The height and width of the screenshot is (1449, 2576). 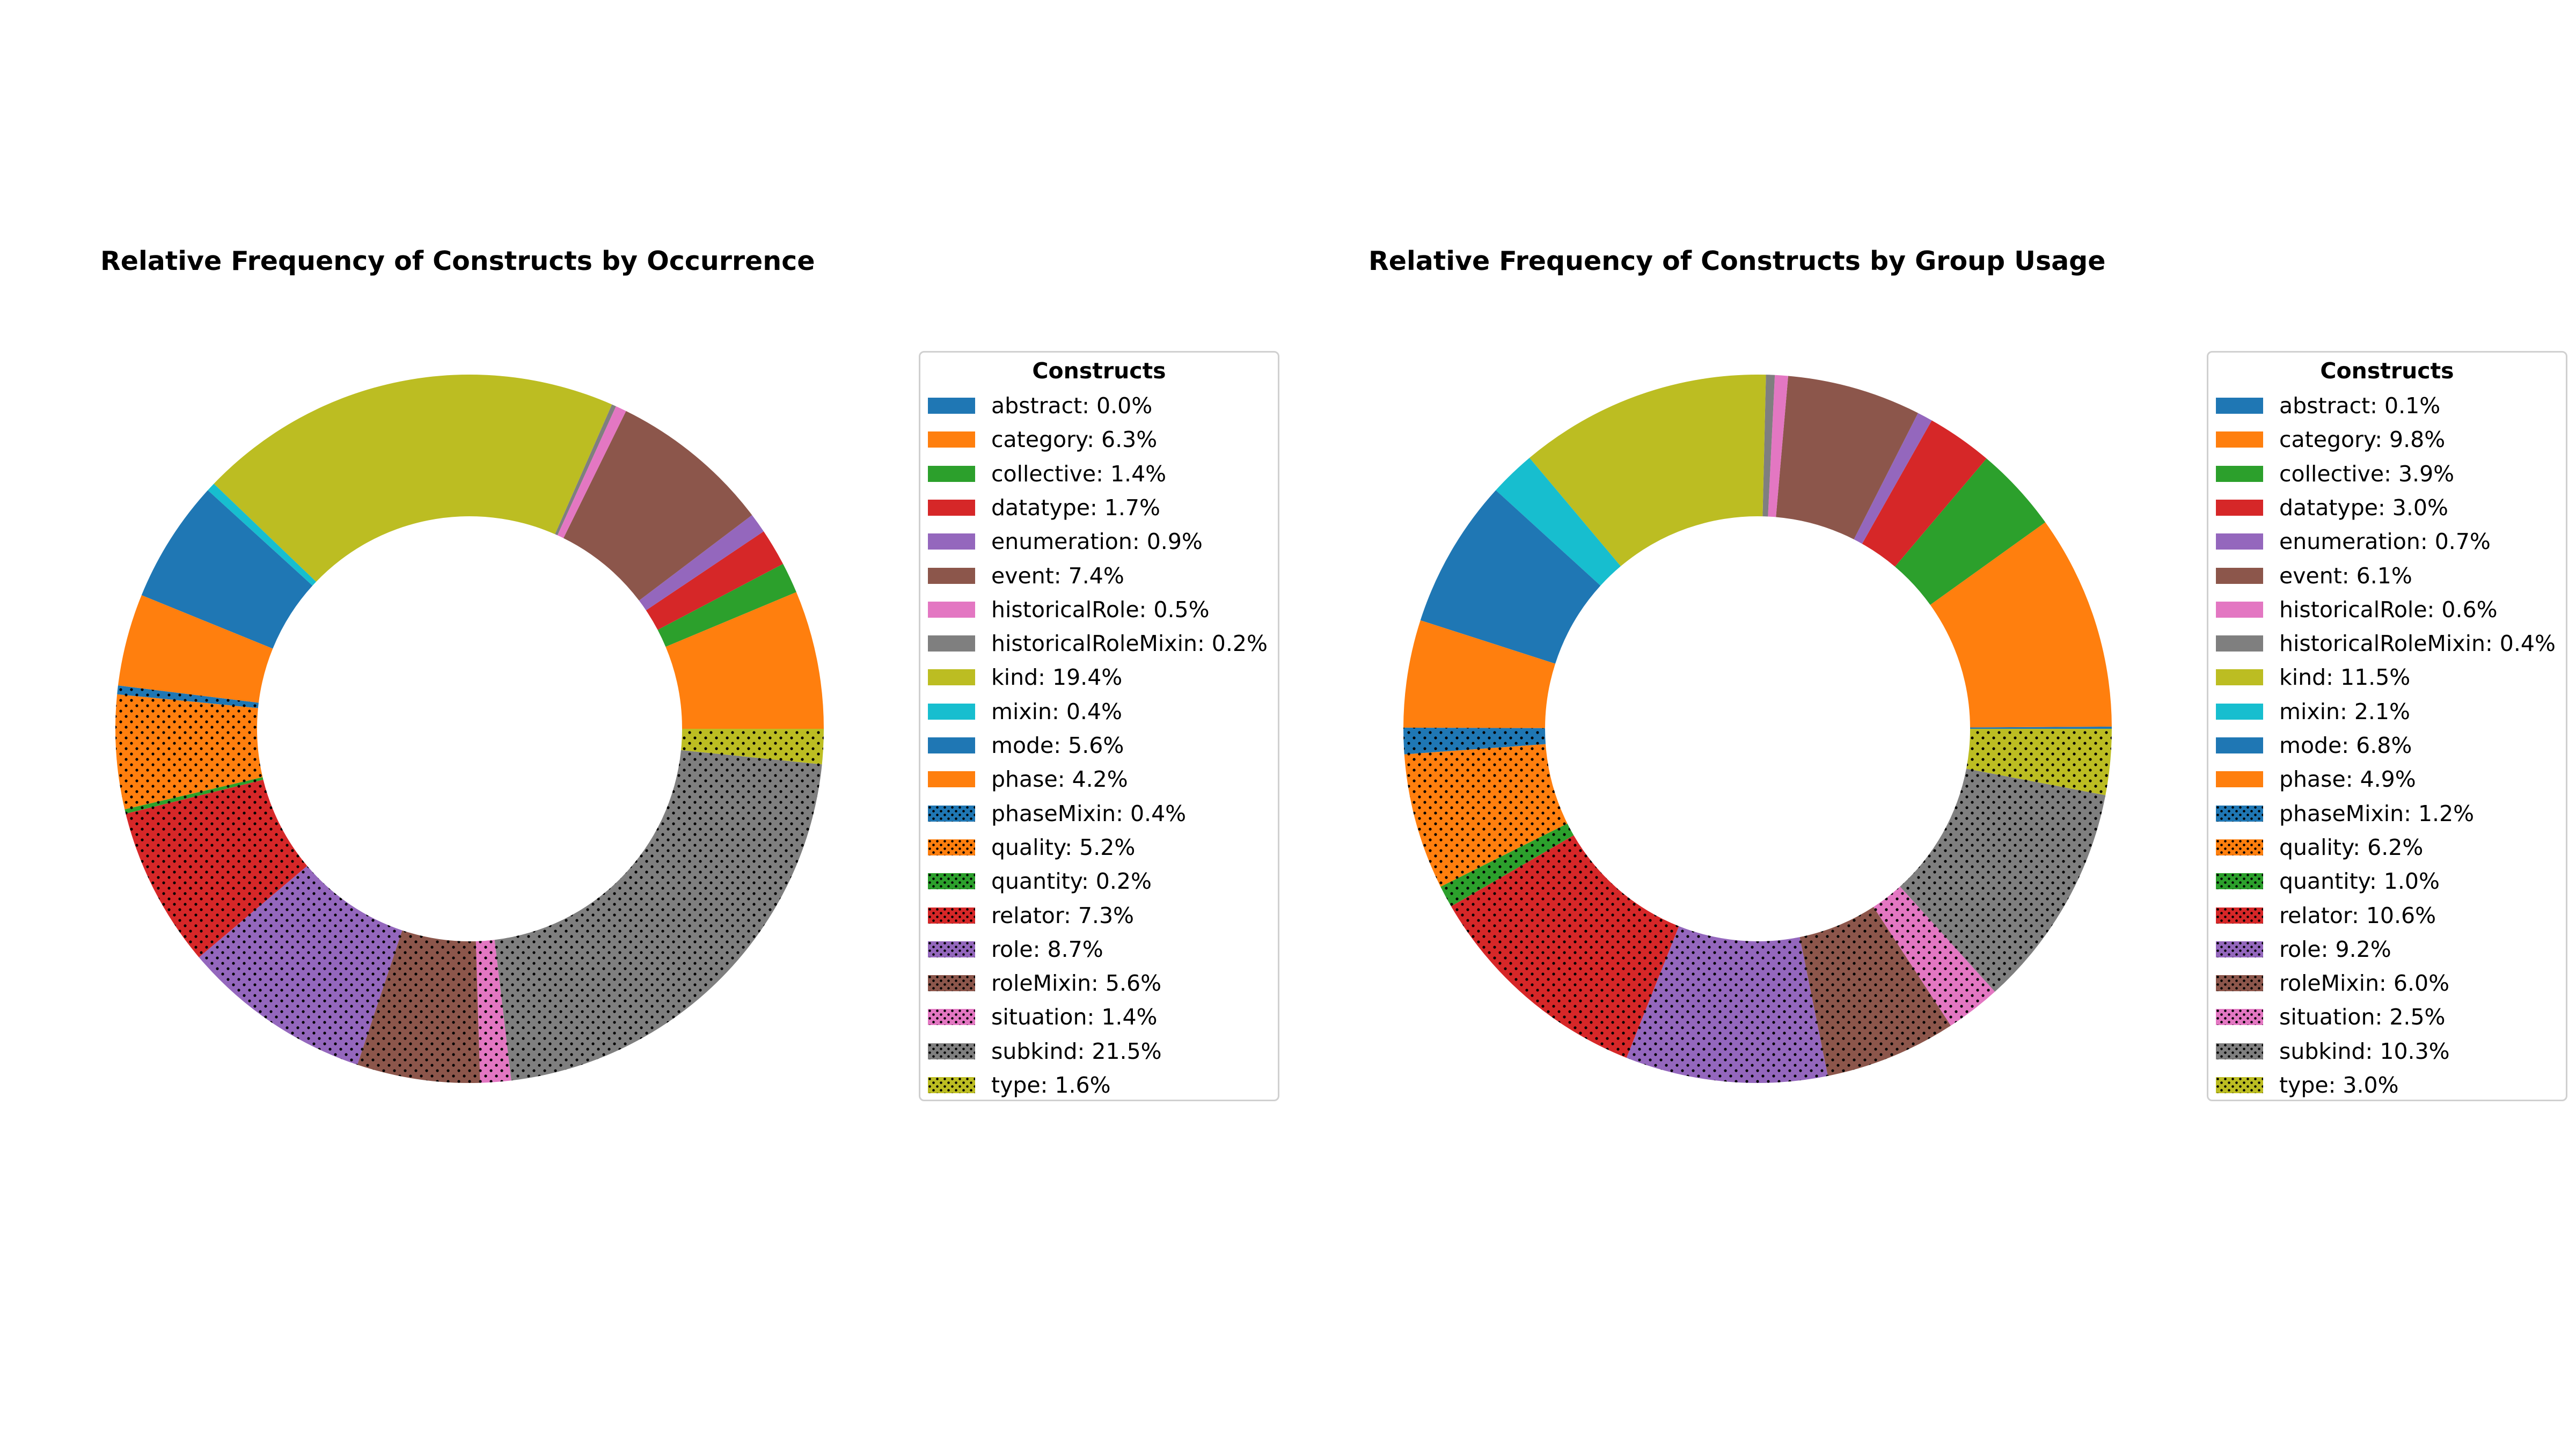 What do you see at coordinates (1056, 711) in the screenshot?
I see `legend-label-mixin: mixin: 0.4%` at bounding box center [1056, 711].